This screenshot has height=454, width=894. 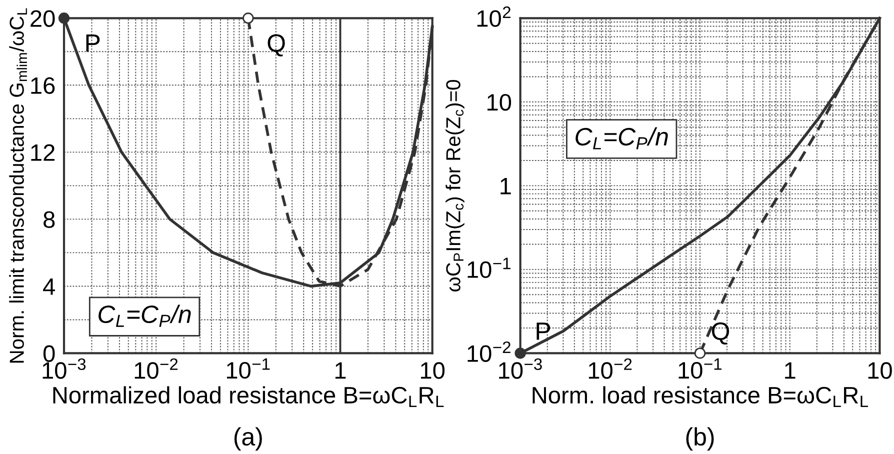 I want to click on x-axis-title: Normalized load resistance B=ωC$_{L}$R$_{L}$, so click(x=248, y=397).